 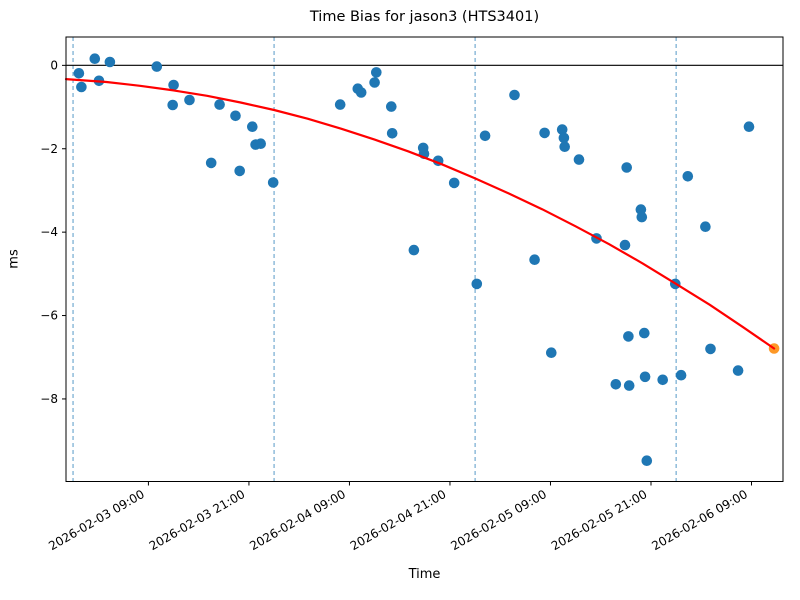 I want to click on y-tick-label: −8, so click(x=49, y=399).